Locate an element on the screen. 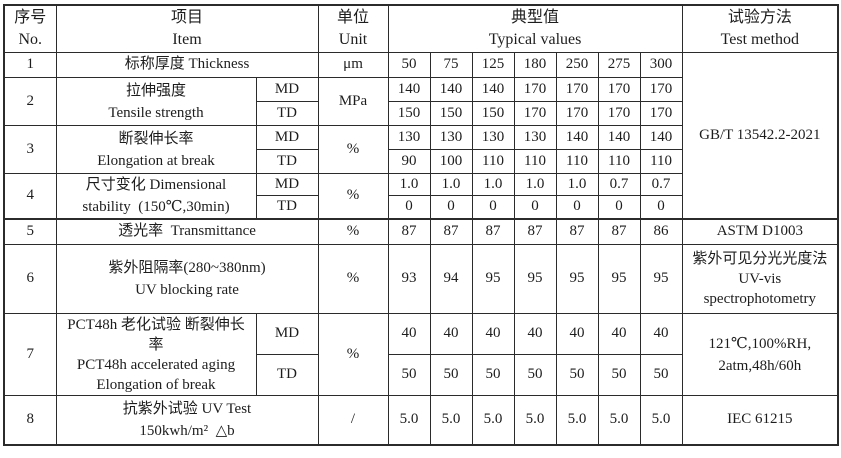 This screenshot has height=458, width=841. value-cell: 100 is located at coordinates (451, 161).